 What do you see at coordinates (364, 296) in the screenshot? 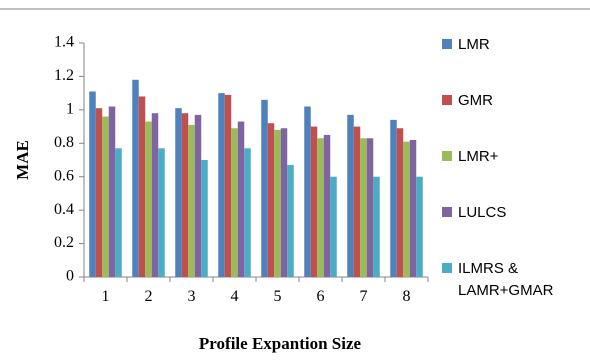
I see `x-tick-label: 7` at bounding box center [364, 296].